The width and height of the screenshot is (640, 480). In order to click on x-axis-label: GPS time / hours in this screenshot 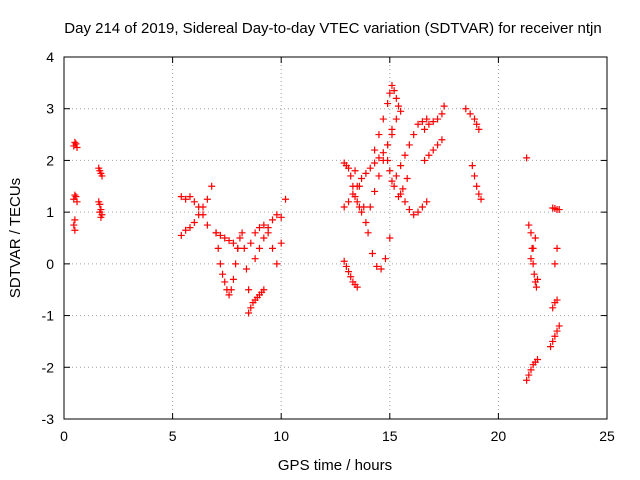, I will do `click(335, 465)`.